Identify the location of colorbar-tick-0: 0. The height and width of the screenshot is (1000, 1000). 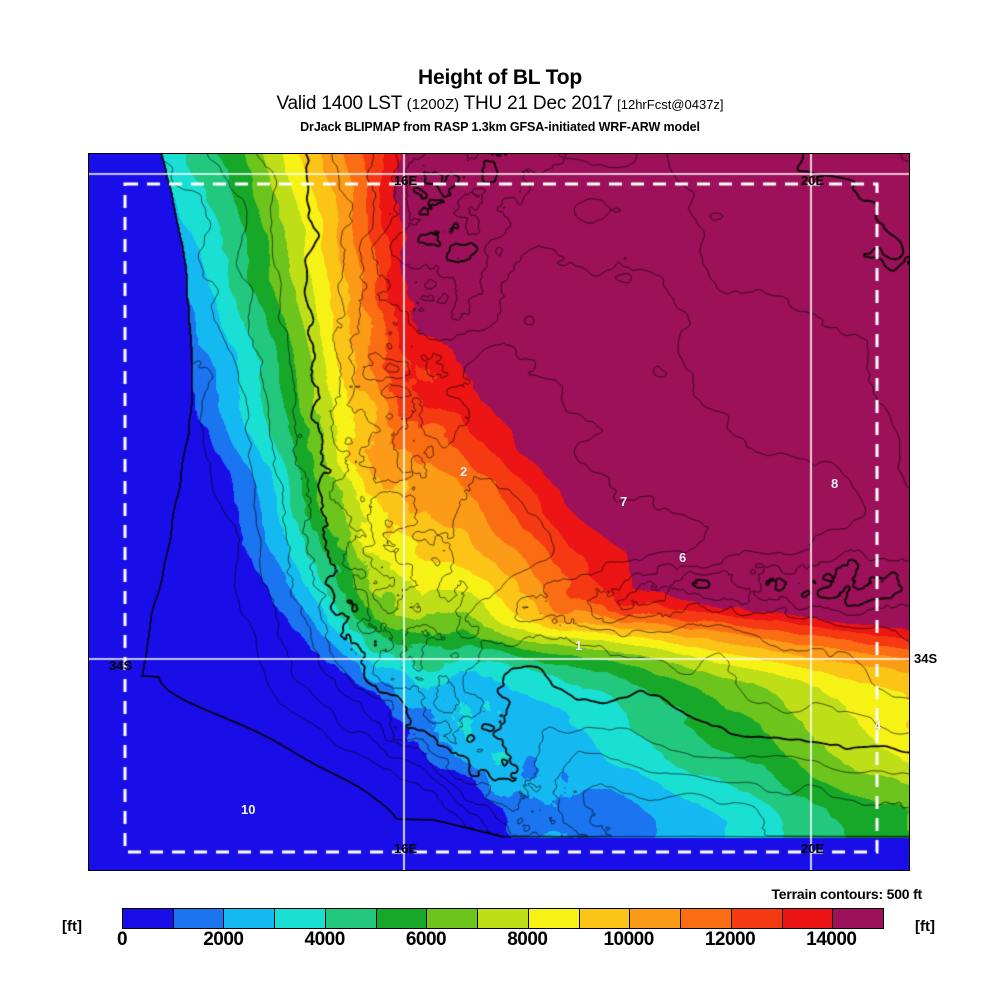
(122, 939).